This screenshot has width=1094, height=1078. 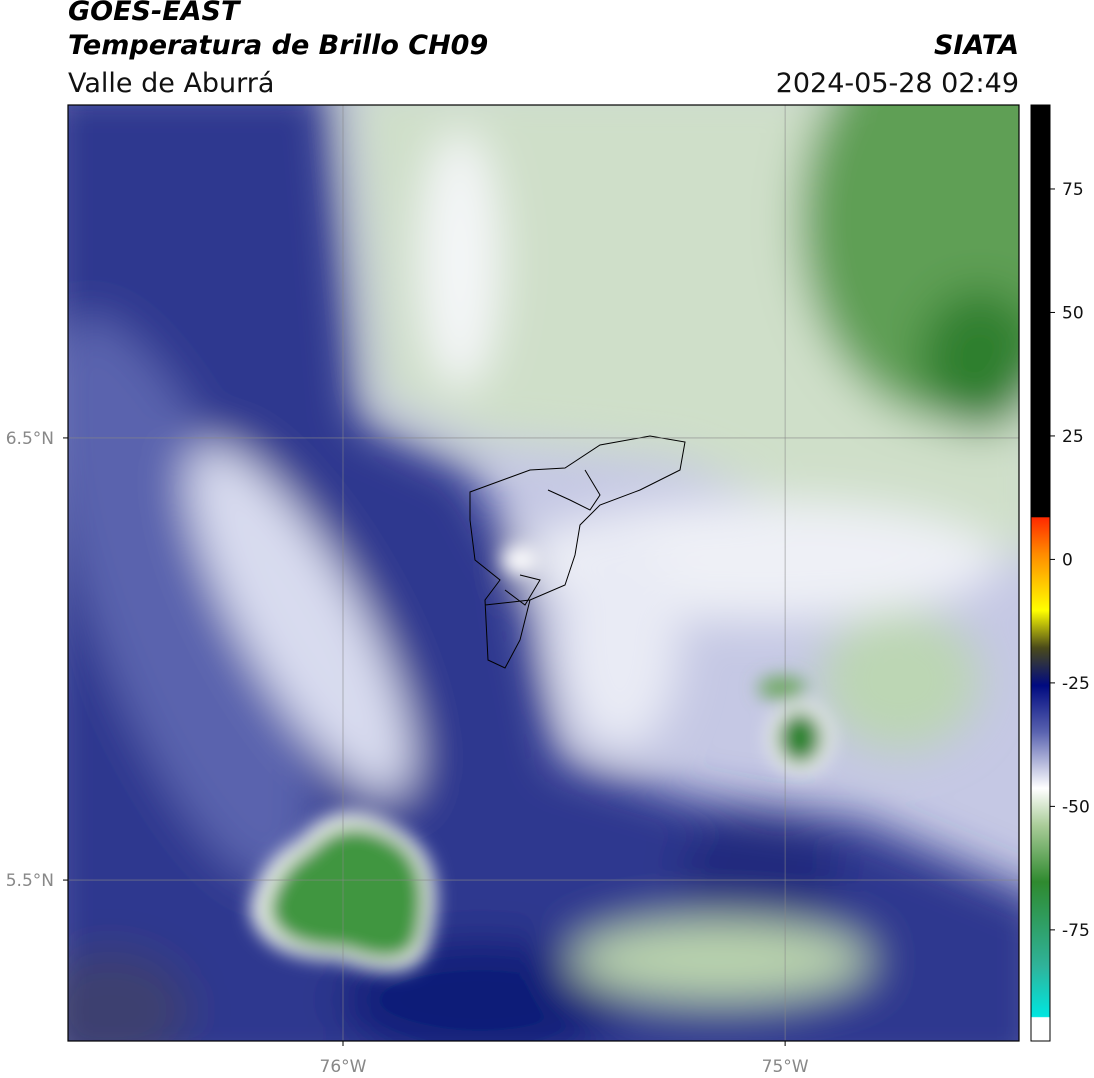 I want to click on colorbar-tick-label: 50, so click(x=1073, y=313).